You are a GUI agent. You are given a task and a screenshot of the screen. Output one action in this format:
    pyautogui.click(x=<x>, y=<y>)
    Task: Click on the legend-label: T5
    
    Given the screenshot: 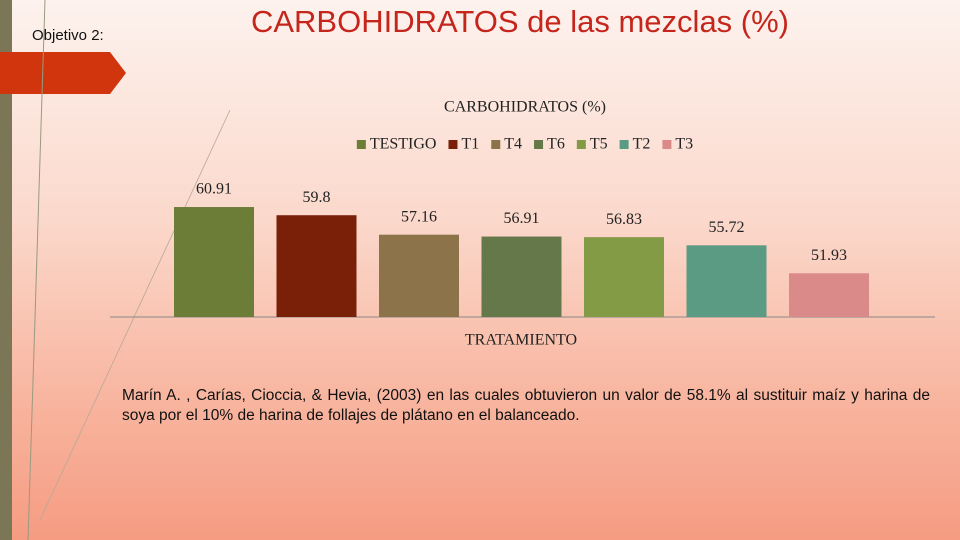 What is the action you would take?
    pyautogui.click(x=599, y=144)
    